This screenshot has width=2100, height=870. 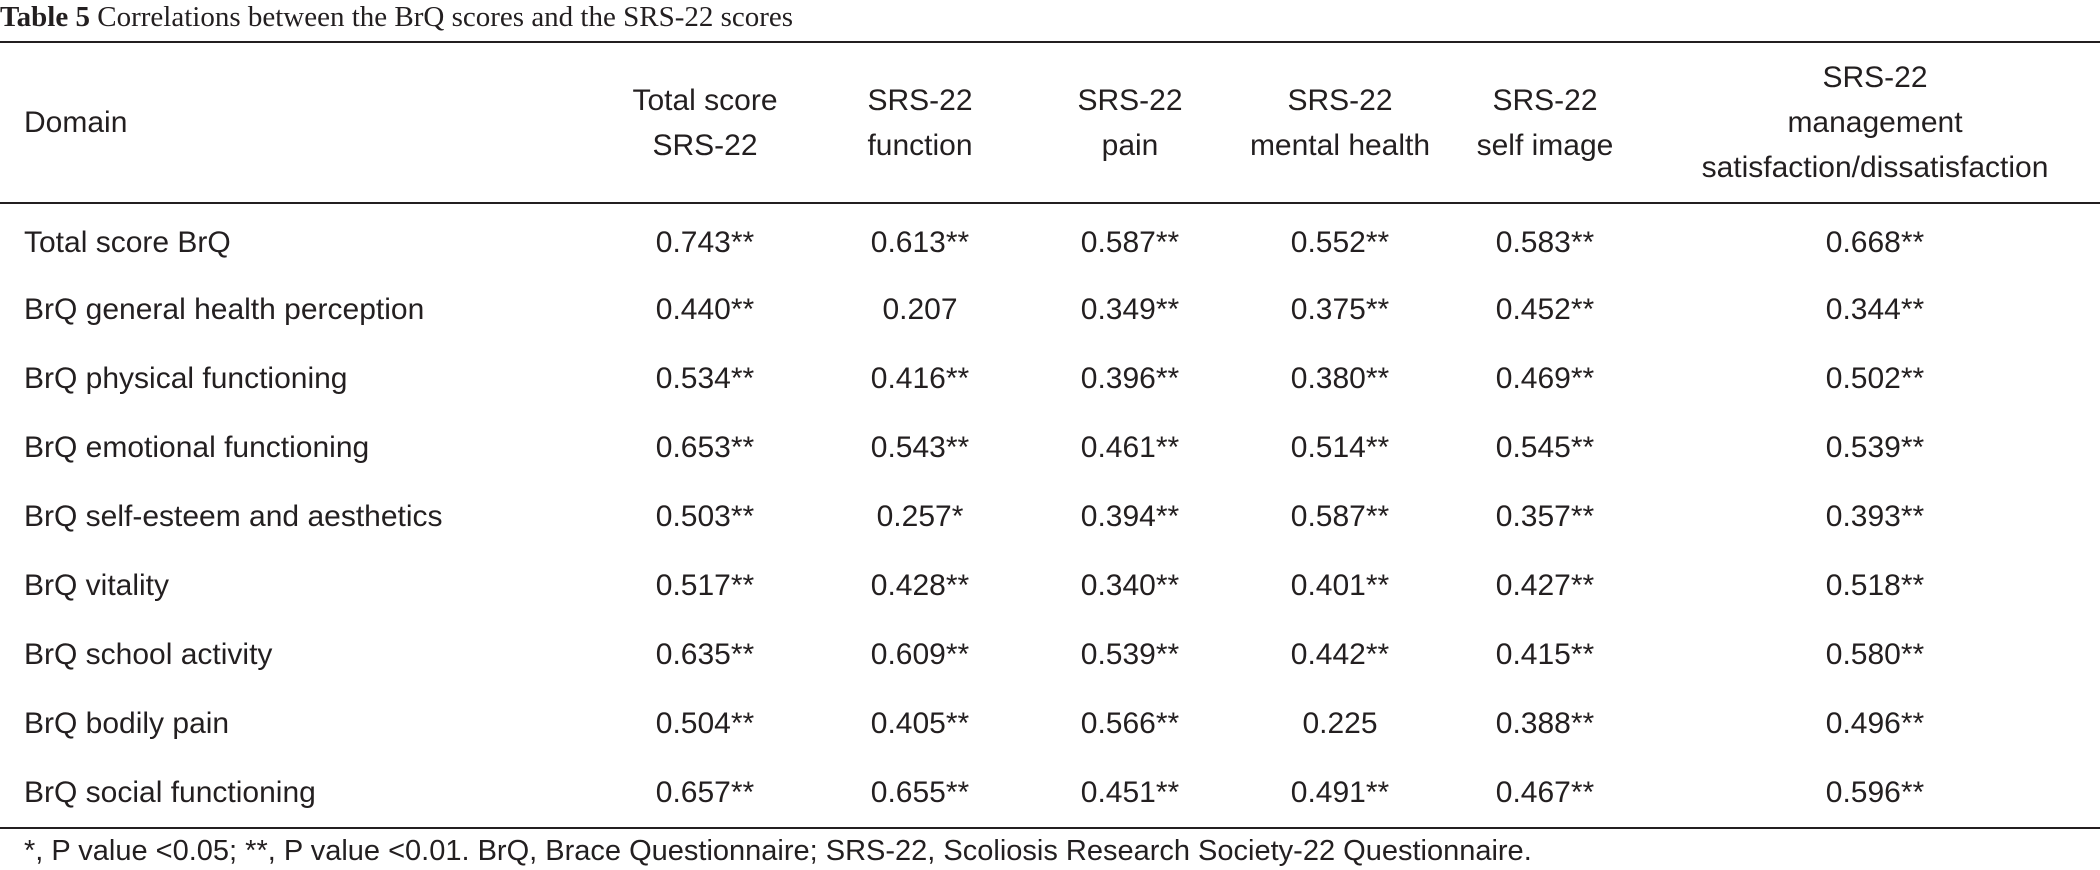 I want to click on column-header-line: function, so click(x=920, y=145).